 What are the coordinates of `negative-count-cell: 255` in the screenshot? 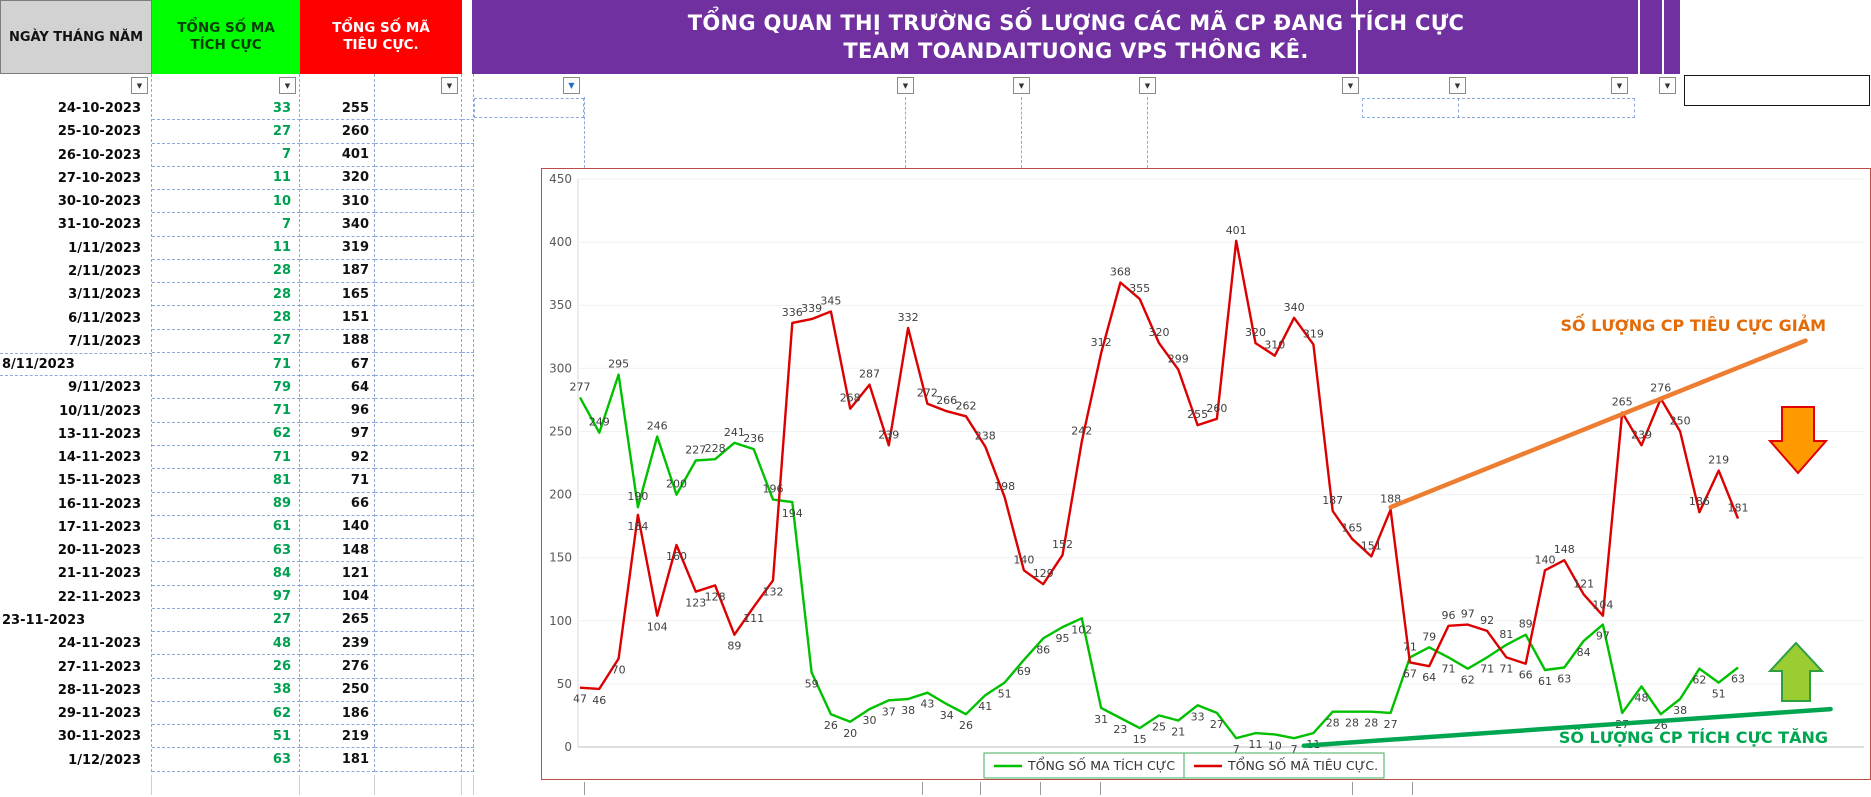 It's located at (337, 109).